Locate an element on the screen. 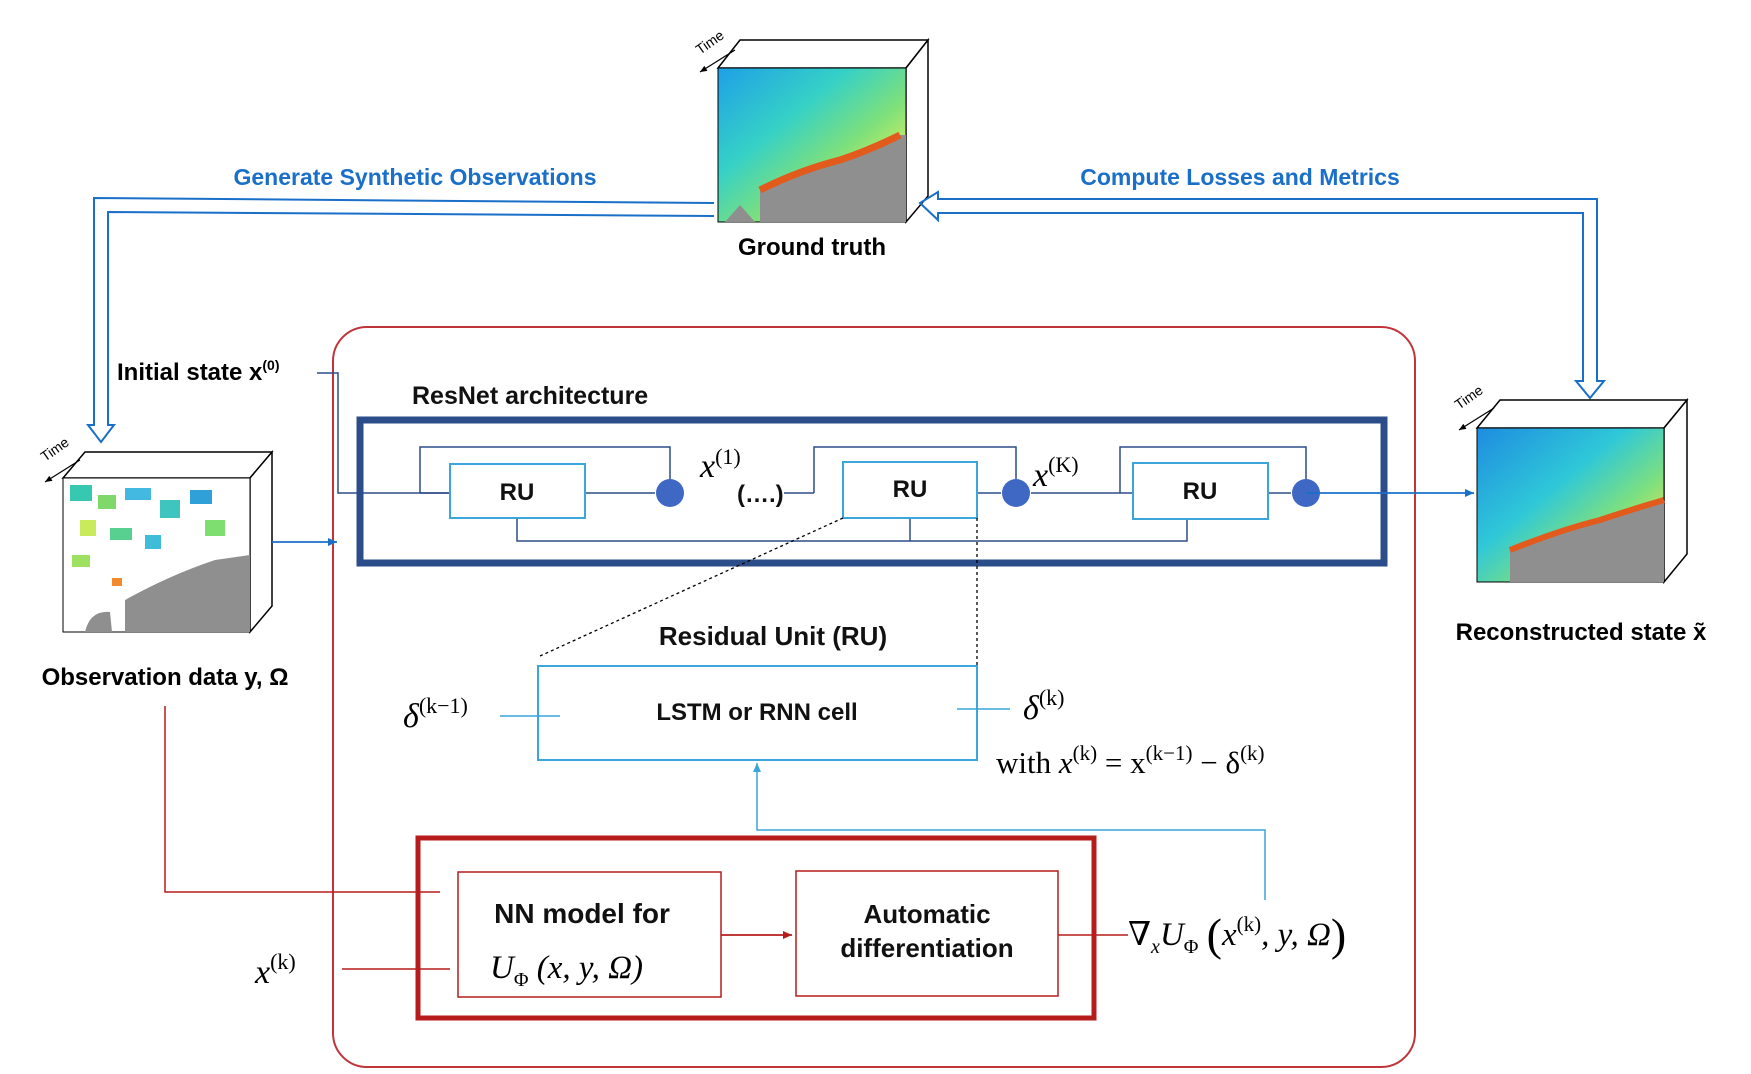 The image size is (1751, 1074). autodiff-line1: Automatic is located at coordinates (926, 914).